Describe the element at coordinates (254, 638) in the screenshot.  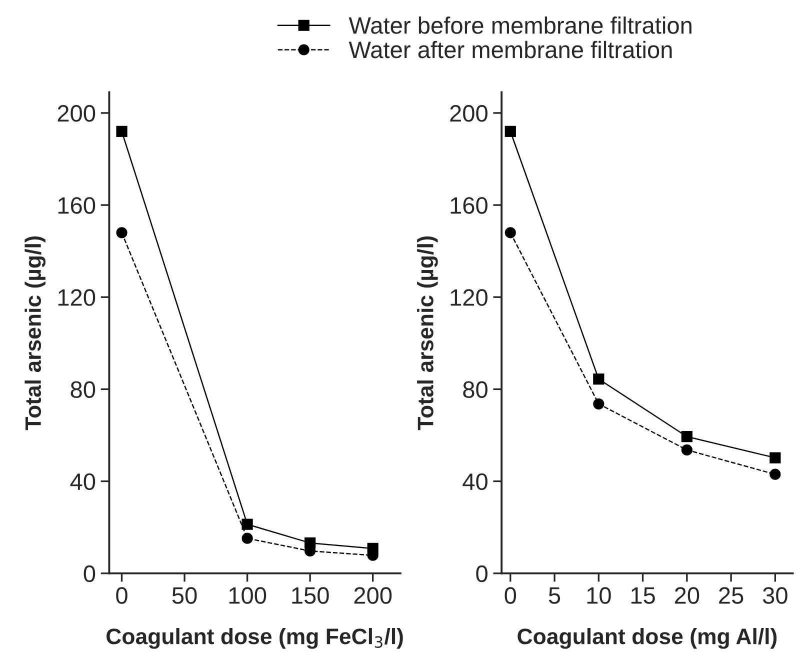
I see `x-axis-title: Coagulant dose (mg FeCl$_{3}$/l)` at that location.